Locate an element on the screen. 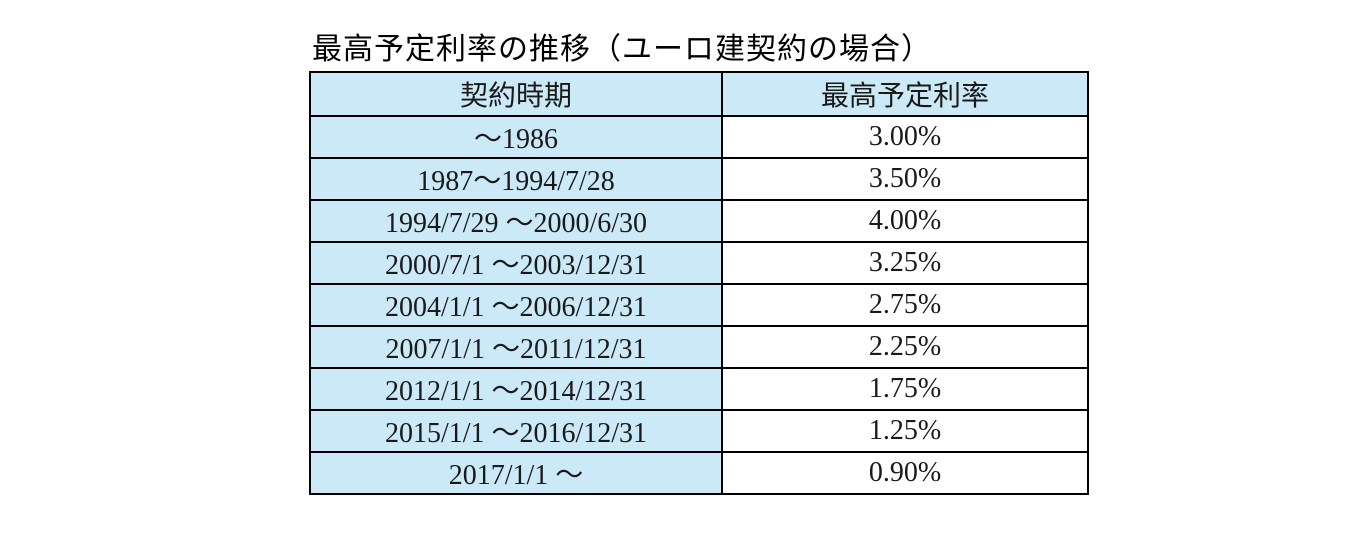 The width and height of the screenshot is (1363, 547). table-row: 2017/1/1 ～ 0.90% is located at coordinates (699, 473).